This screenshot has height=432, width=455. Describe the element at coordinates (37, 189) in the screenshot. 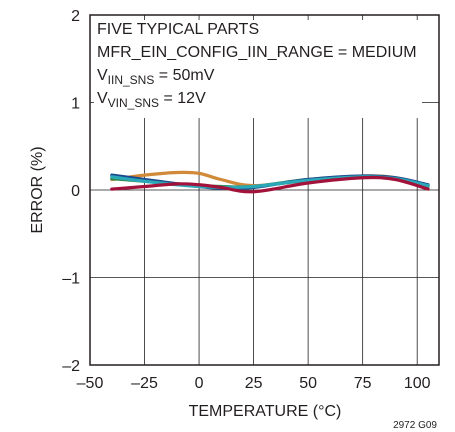

I see `y-axis-label: ERROR (%)` at that location.